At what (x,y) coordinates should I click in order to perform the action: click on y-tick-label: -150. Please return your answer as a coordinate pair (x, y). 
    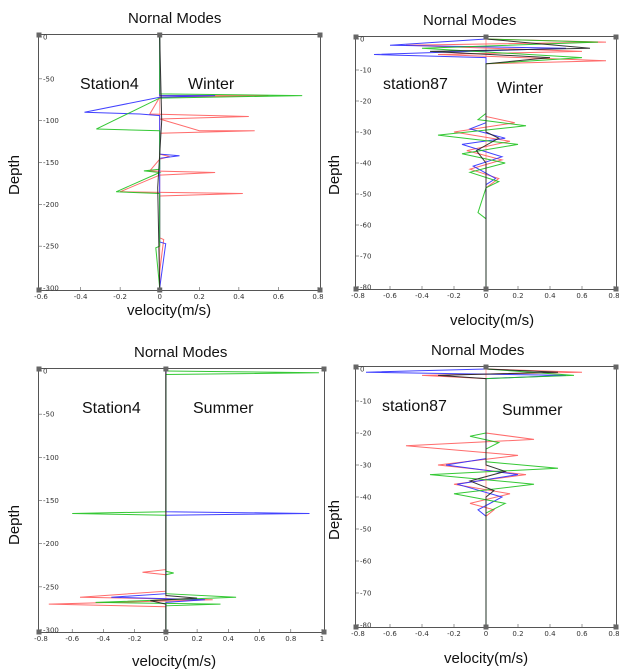
    Looking at the image, I should click on (51, 163).